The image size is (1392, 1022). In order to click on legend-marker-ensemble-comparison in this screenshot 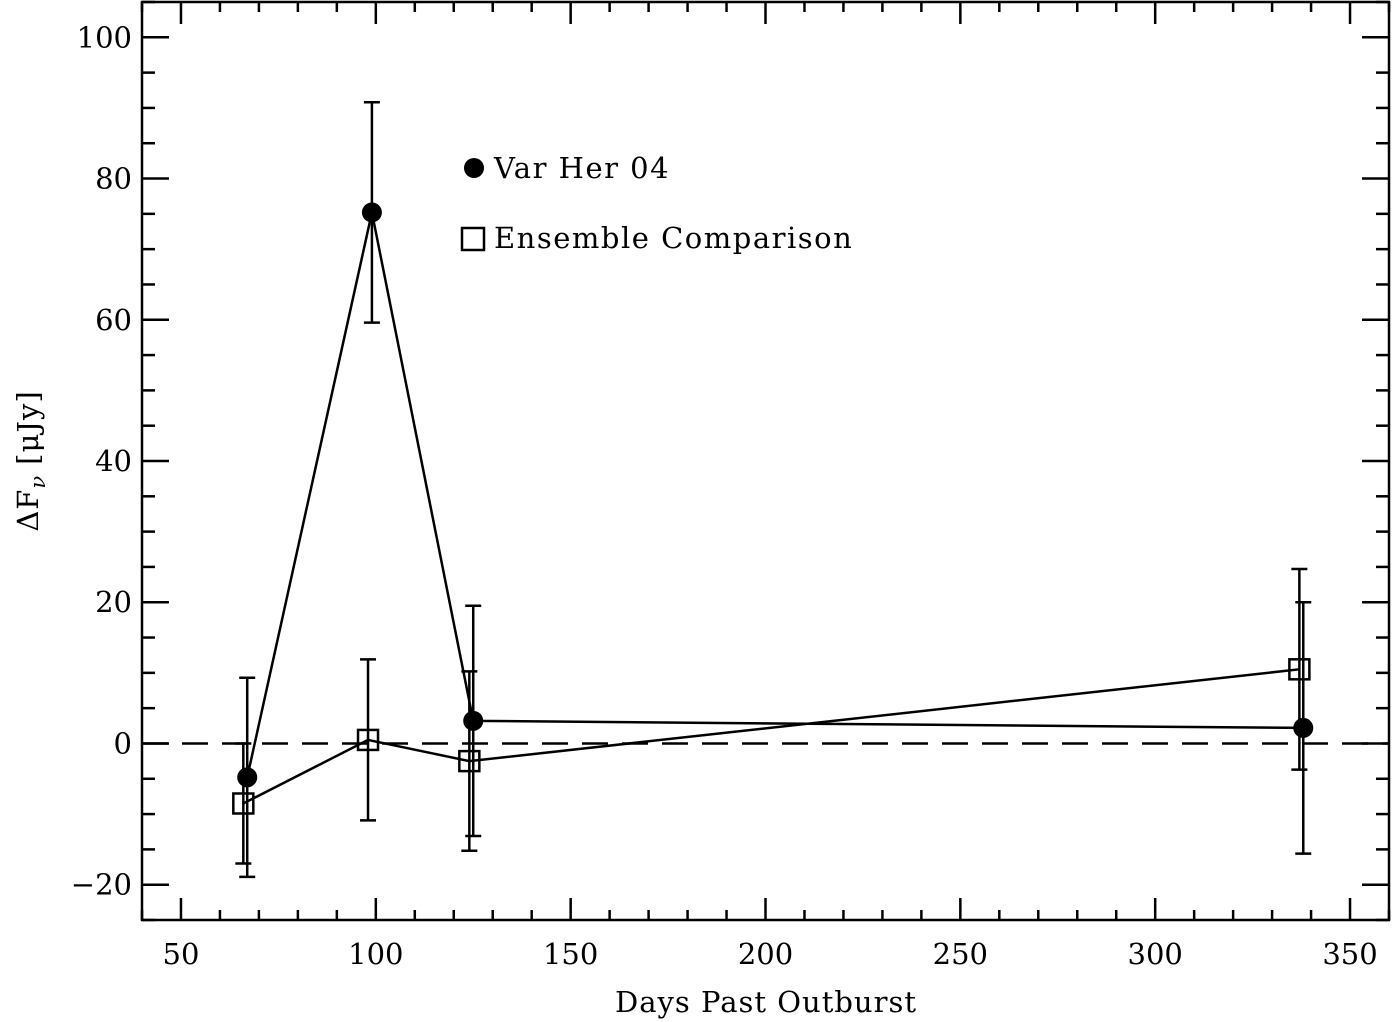, I will do `click(473, 239)`.